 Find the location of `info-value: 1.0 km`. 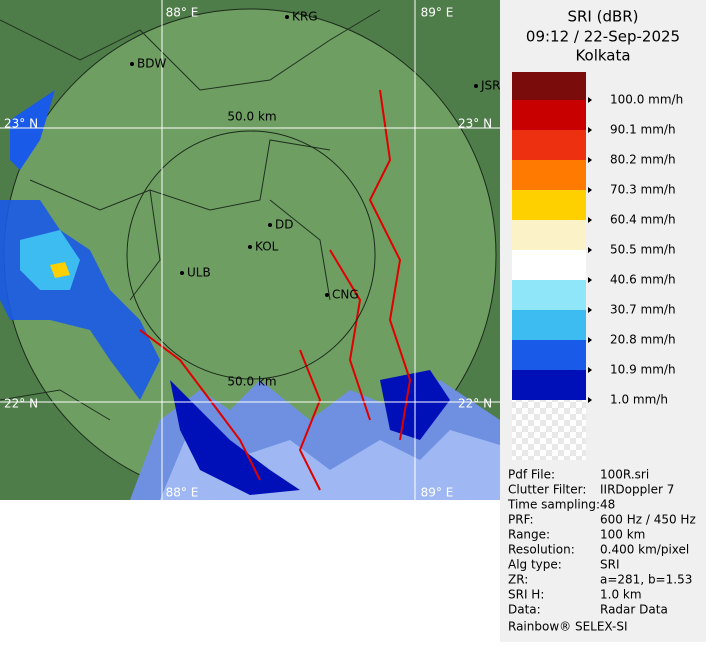

info-value: 1.0 km is located at coordinates (621, 595).